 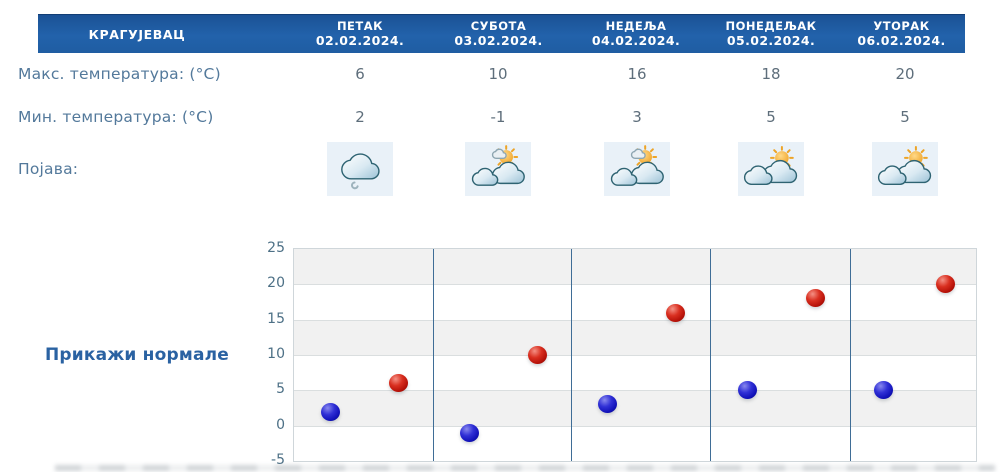 I want to click on day-date: 02.02.2024., so click(x=360, y=40).